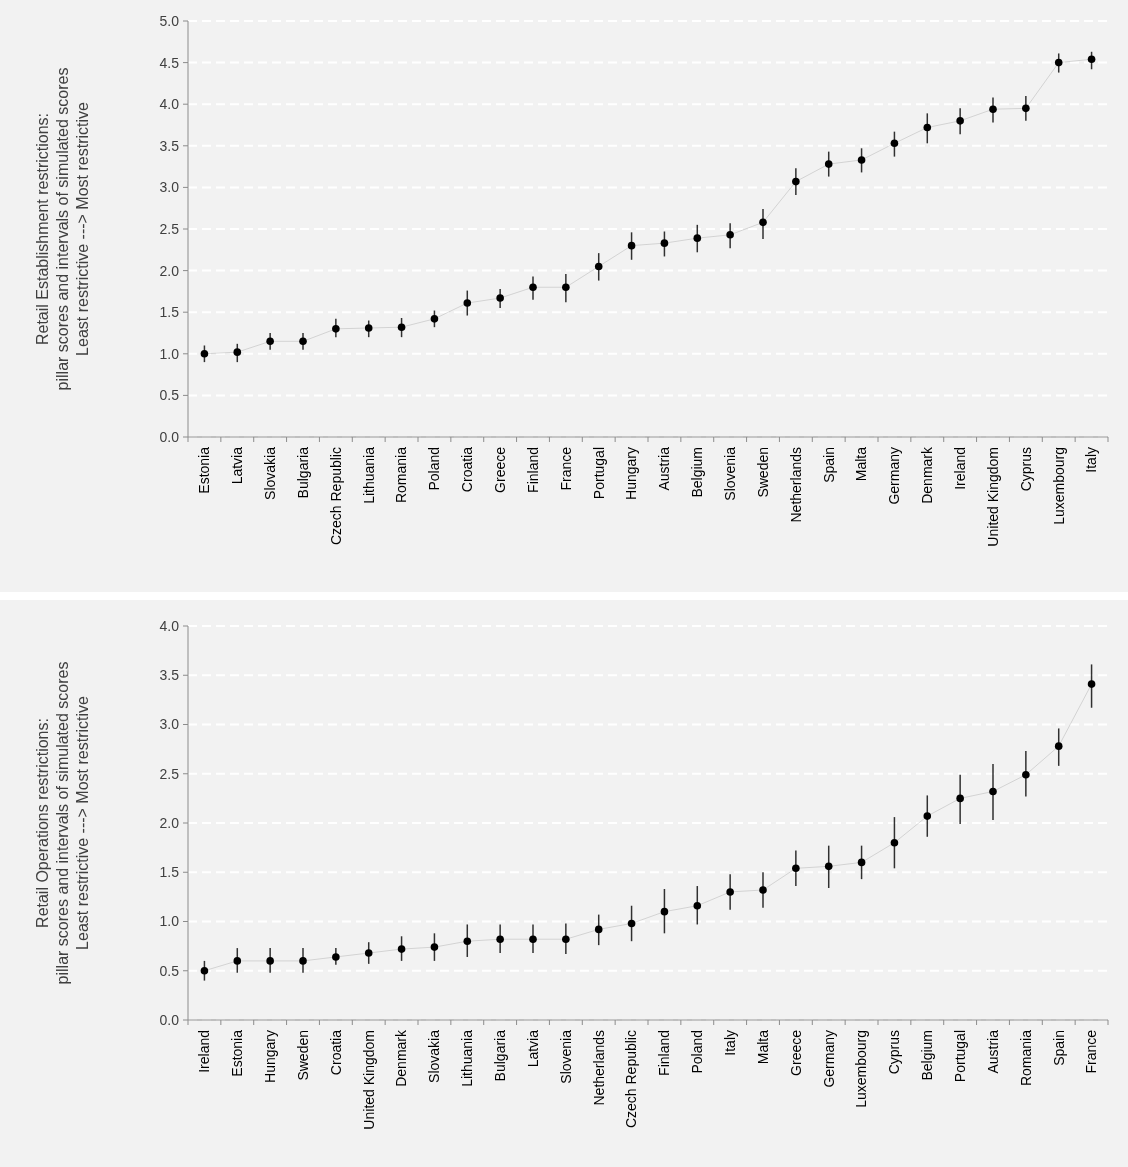 This screenshot has width=1128, height=1167. I want to click on y-axis-title: Retail Establishment restrictions: pillar scores and intervals of simulated scores Least restrictive ---> Most restrictive, so click(62, 229).